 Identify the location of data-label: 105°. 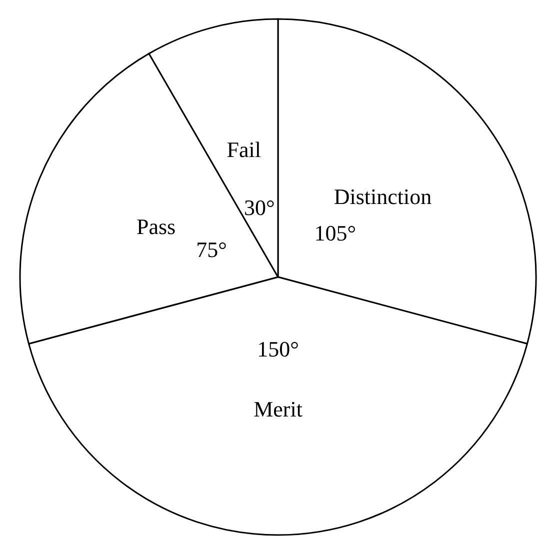
(335, 233).